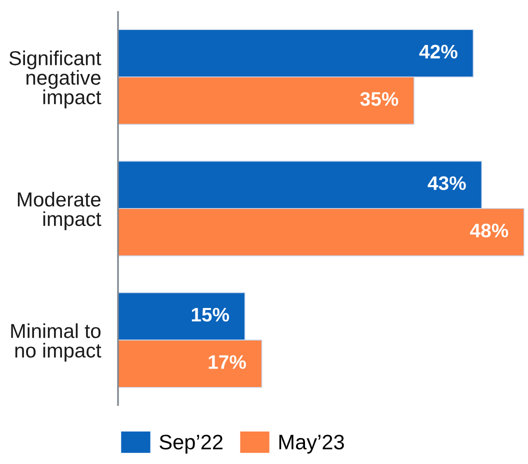 The height and width of the screenshot is (464, 528). I want to click on data-label: 17%, so click(227, 362).